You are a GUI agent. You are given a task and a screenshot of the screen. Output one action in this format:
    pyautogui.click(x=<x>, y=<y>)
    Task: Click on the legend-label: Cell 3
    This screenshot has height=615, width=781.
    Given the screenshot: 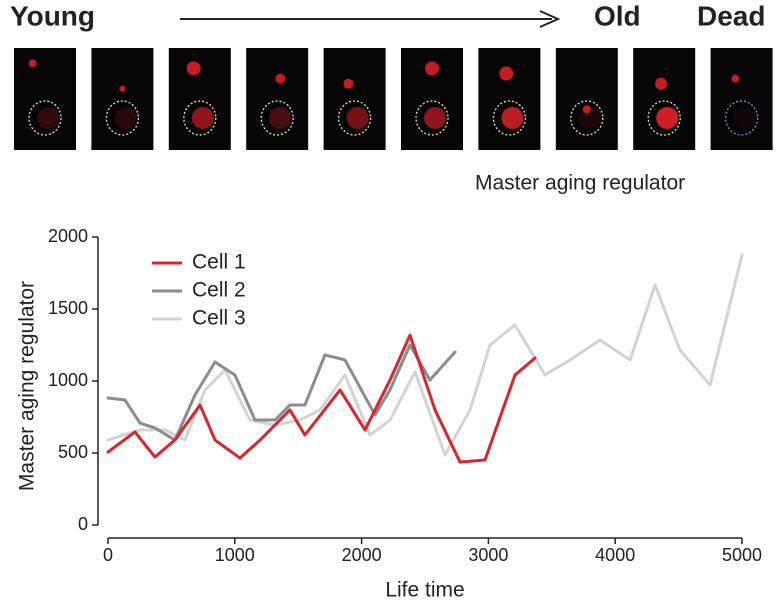 What is the action you would take?
    pyautogui.click(x=219, y=318)
    